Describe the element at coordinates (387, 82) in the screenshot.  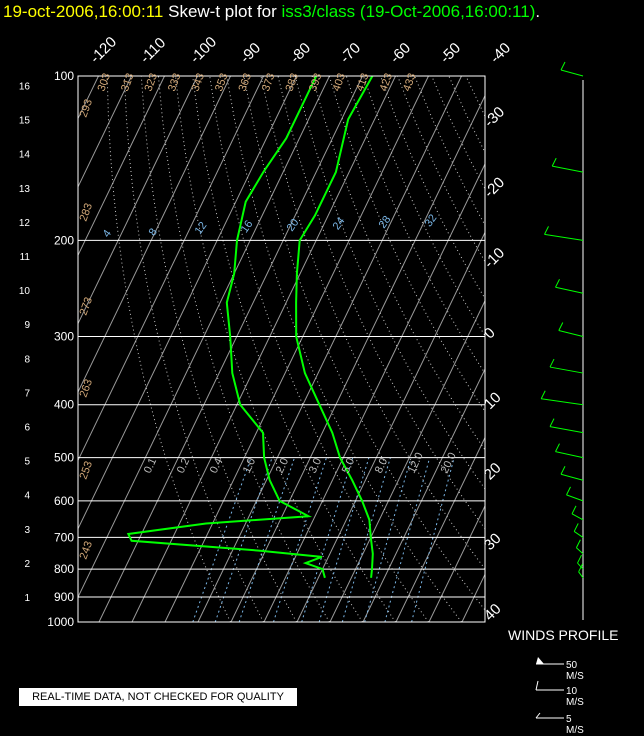
I see `dry-adiabat-label: 423` at that location.